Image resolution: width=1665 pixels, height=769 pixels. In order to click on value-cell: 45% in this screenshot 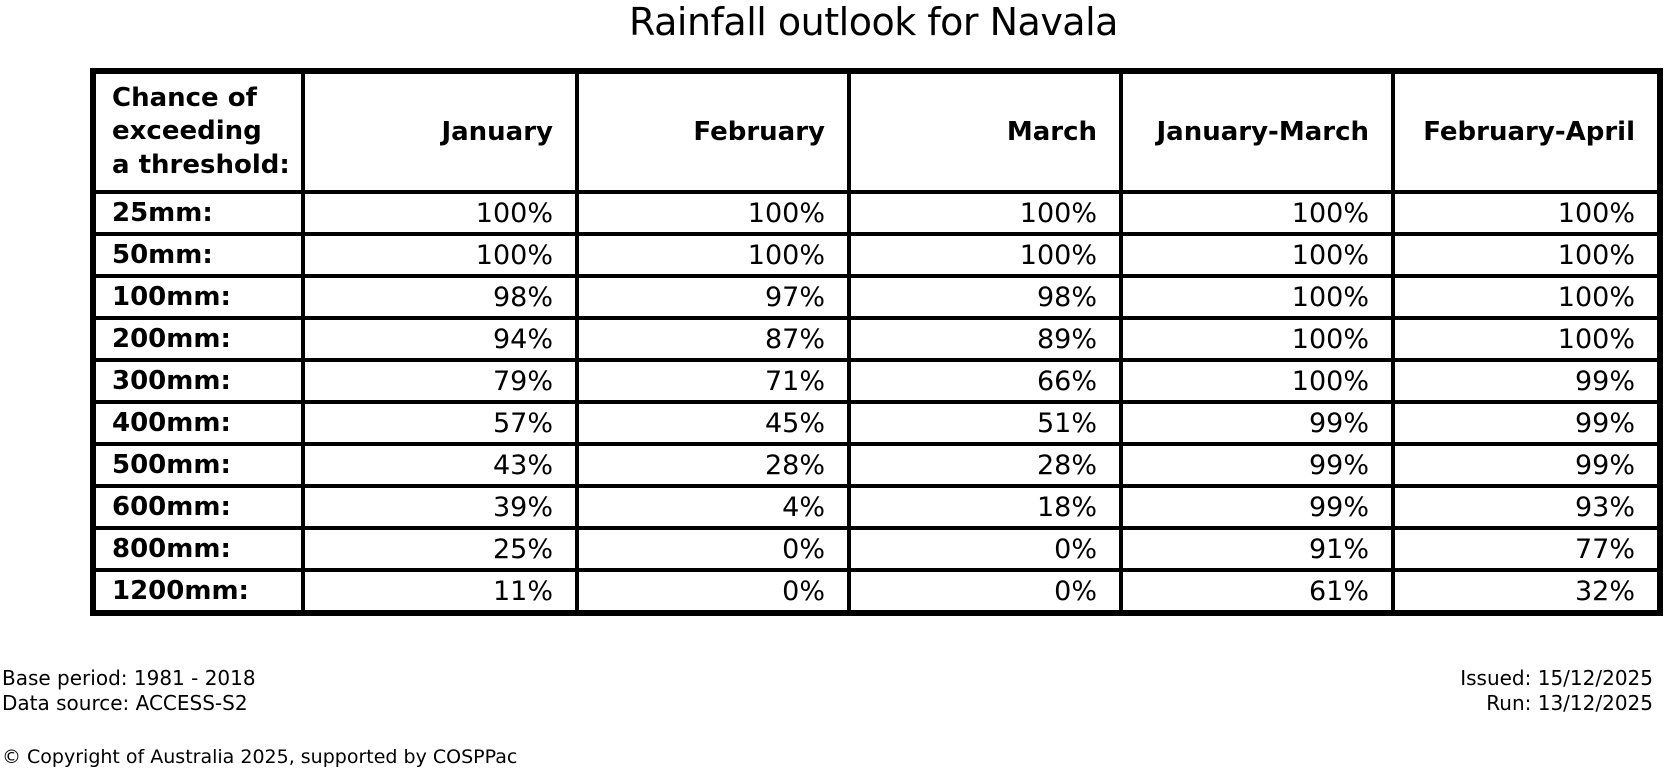, I will do `click(713, 423)`.